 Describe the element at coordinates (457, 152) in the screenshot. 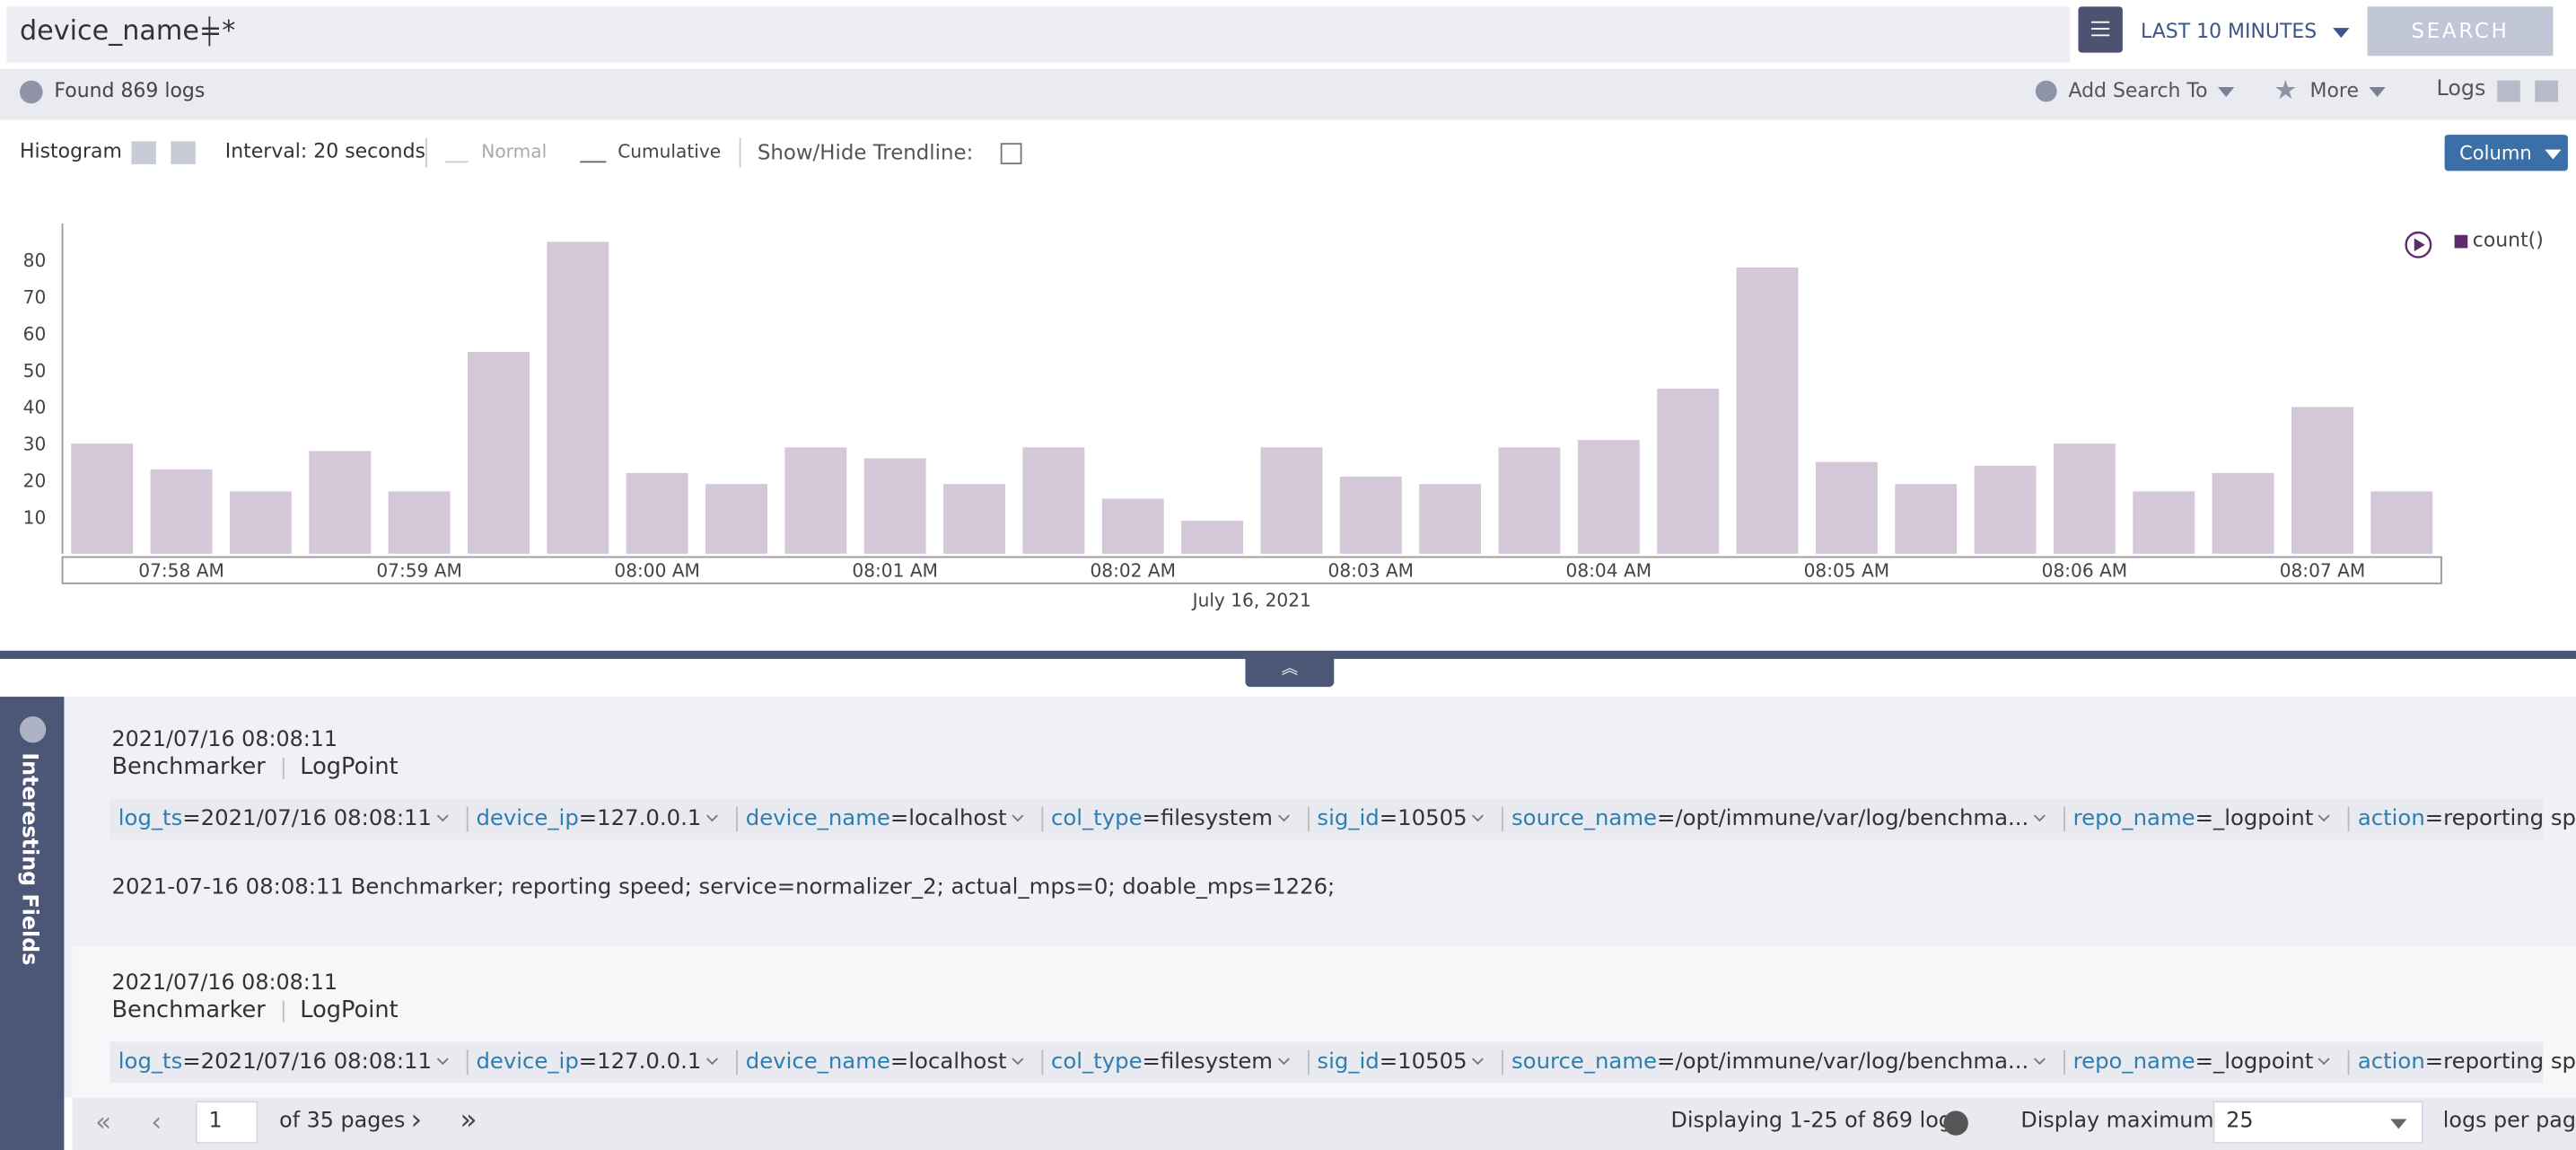

I see `normal-icon` at that location.